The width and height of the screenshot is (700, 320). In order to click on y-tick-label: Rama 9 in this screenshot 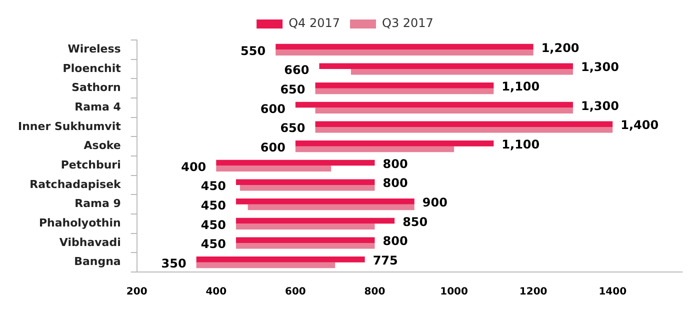, I will do `click(97, 203)`.